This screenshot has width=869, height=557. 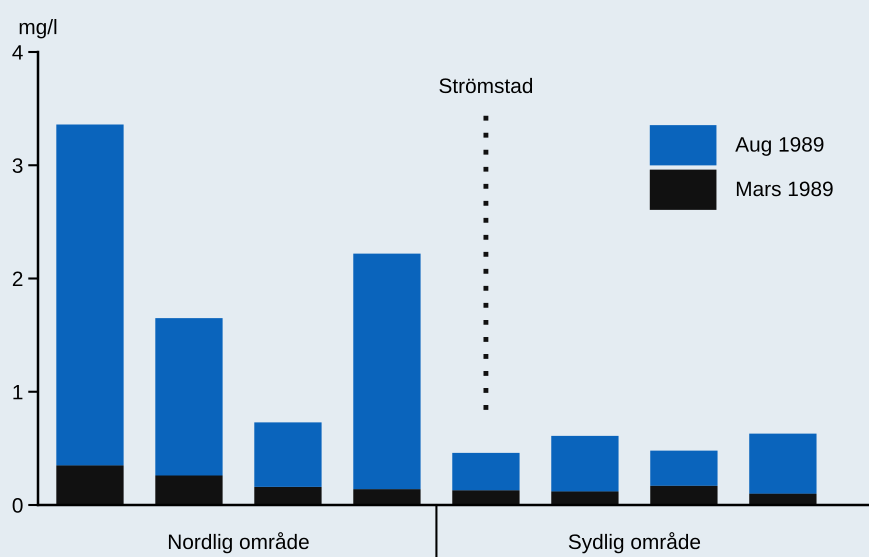 What do you see at coordinates (17, 279) in the screenshot?
I see `y-tick-label: 2` at bounding box center [17, 279].